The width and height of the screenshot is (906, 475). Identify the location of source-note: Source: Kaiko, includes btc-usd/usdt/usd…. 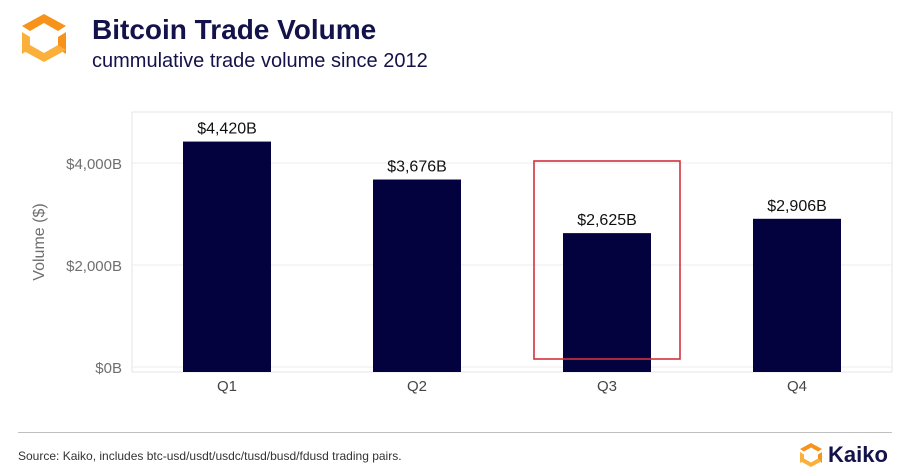
(210, 456).